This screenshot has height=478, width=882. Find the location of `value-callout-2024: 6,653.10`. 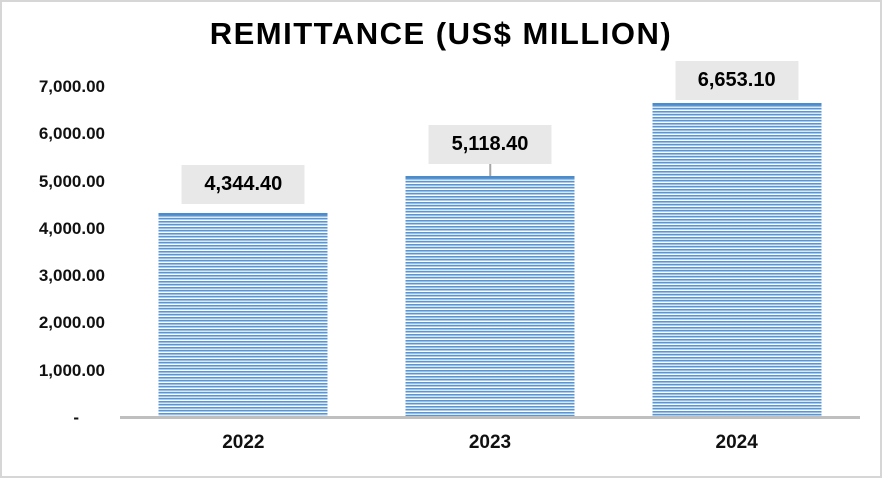

value-callout-2024: 6,653.10 is located at coordinates (737, 81).